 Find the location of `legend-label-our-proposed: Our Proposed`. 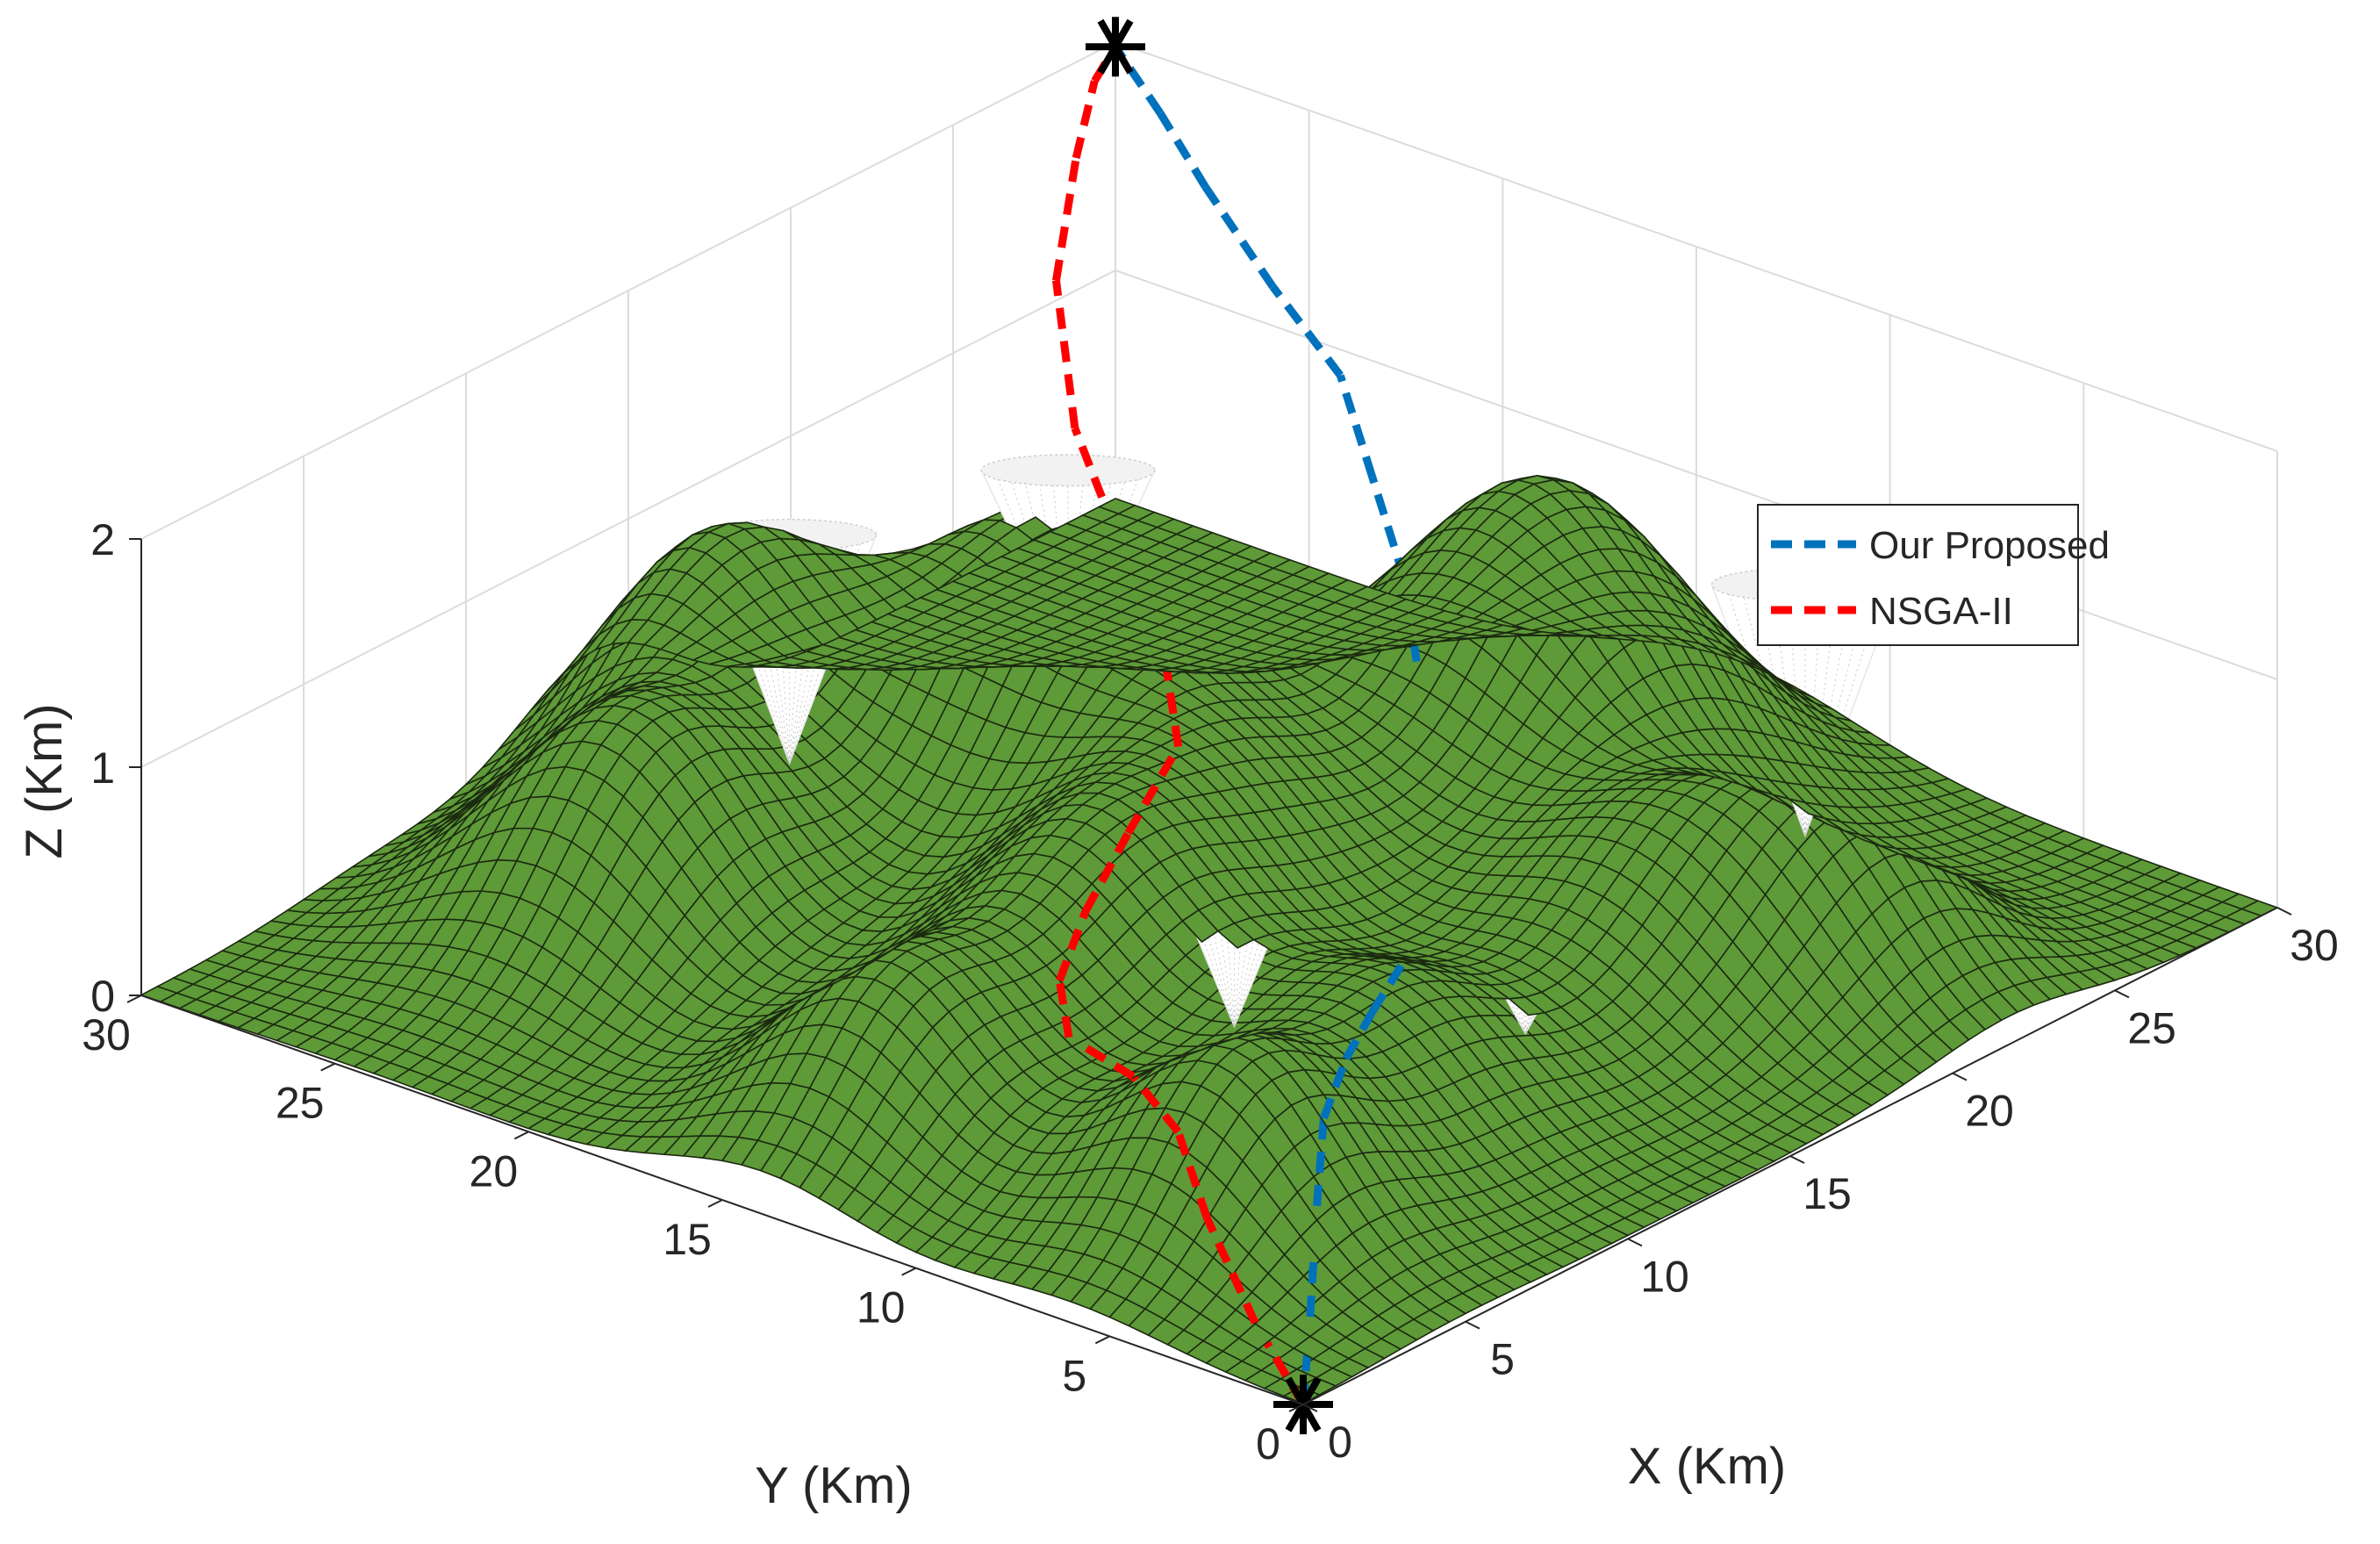

legend-label-our-proposed: Our Proposed is located at coordinates (1989, 545).